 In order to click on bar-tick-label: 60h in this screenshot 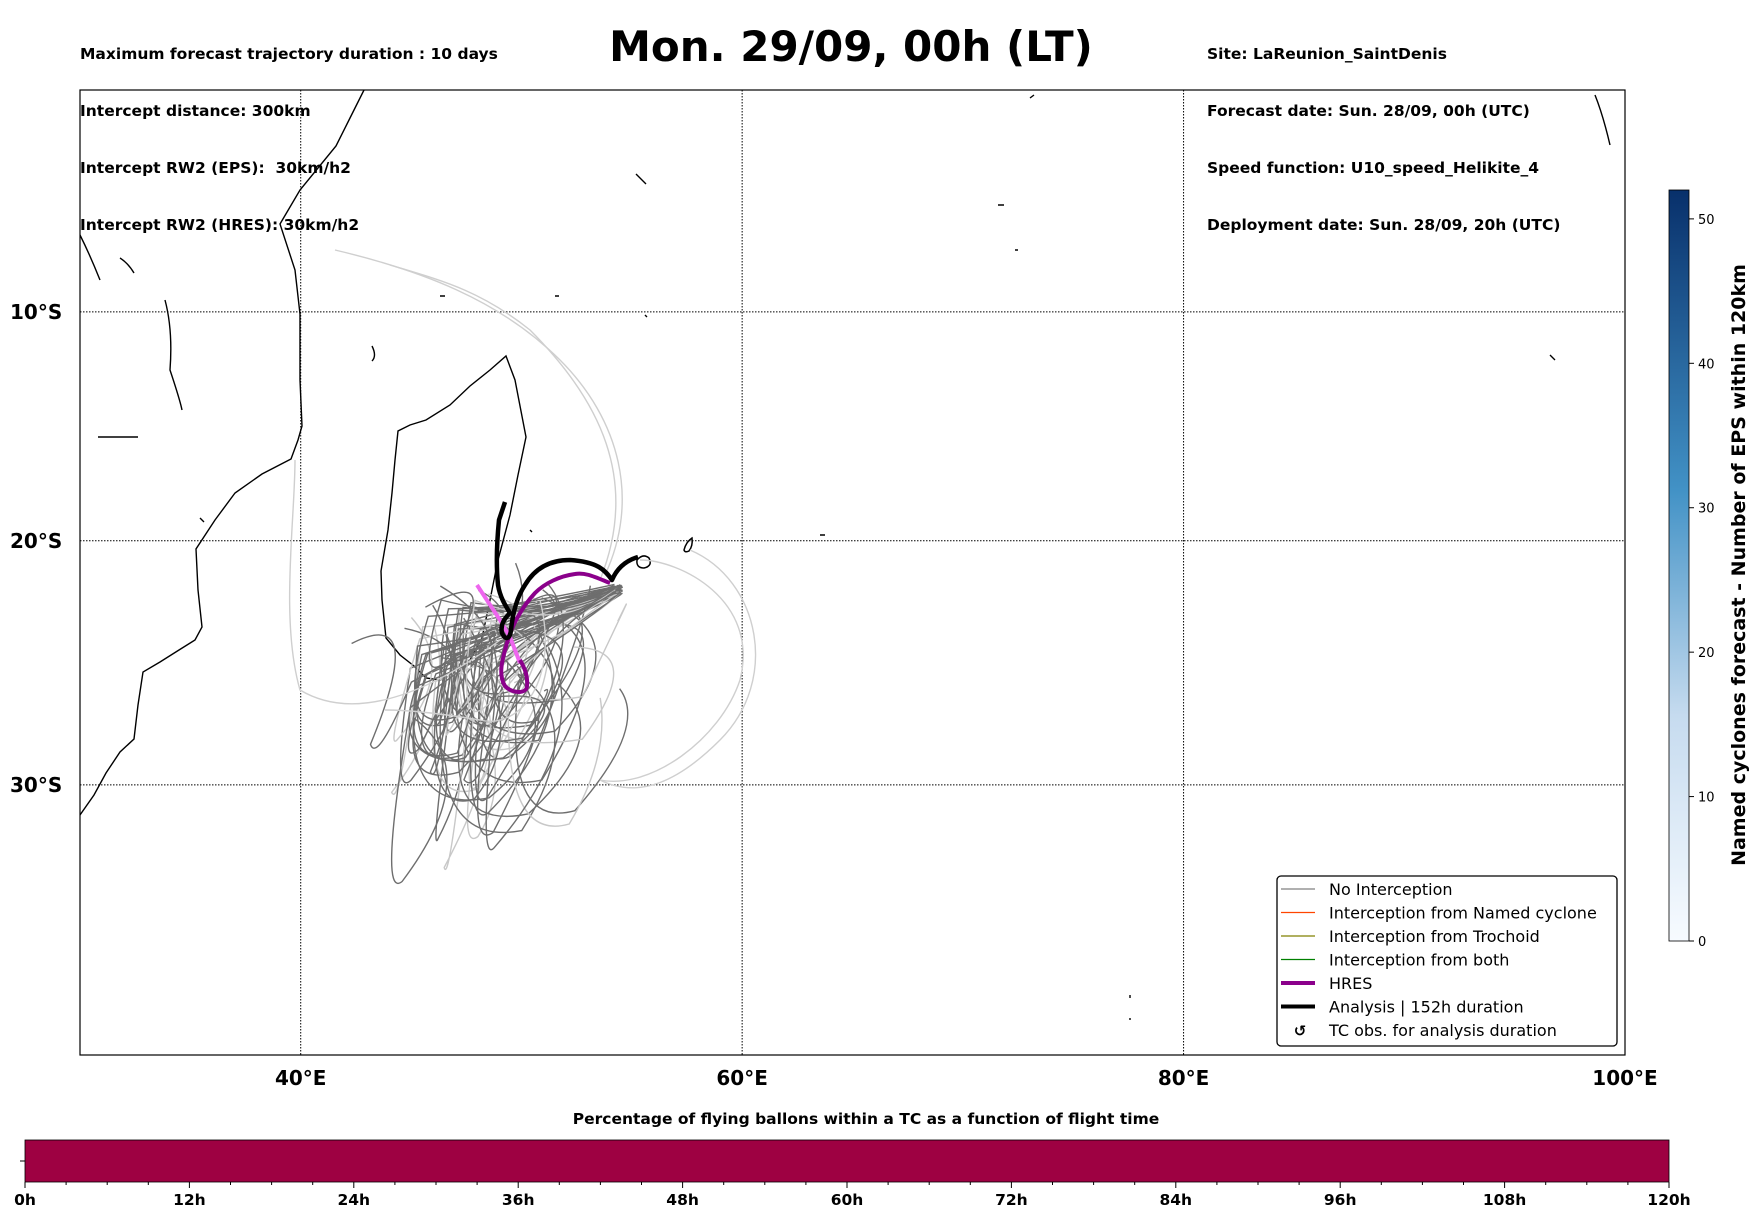, I will do `click(847, 1200)`.